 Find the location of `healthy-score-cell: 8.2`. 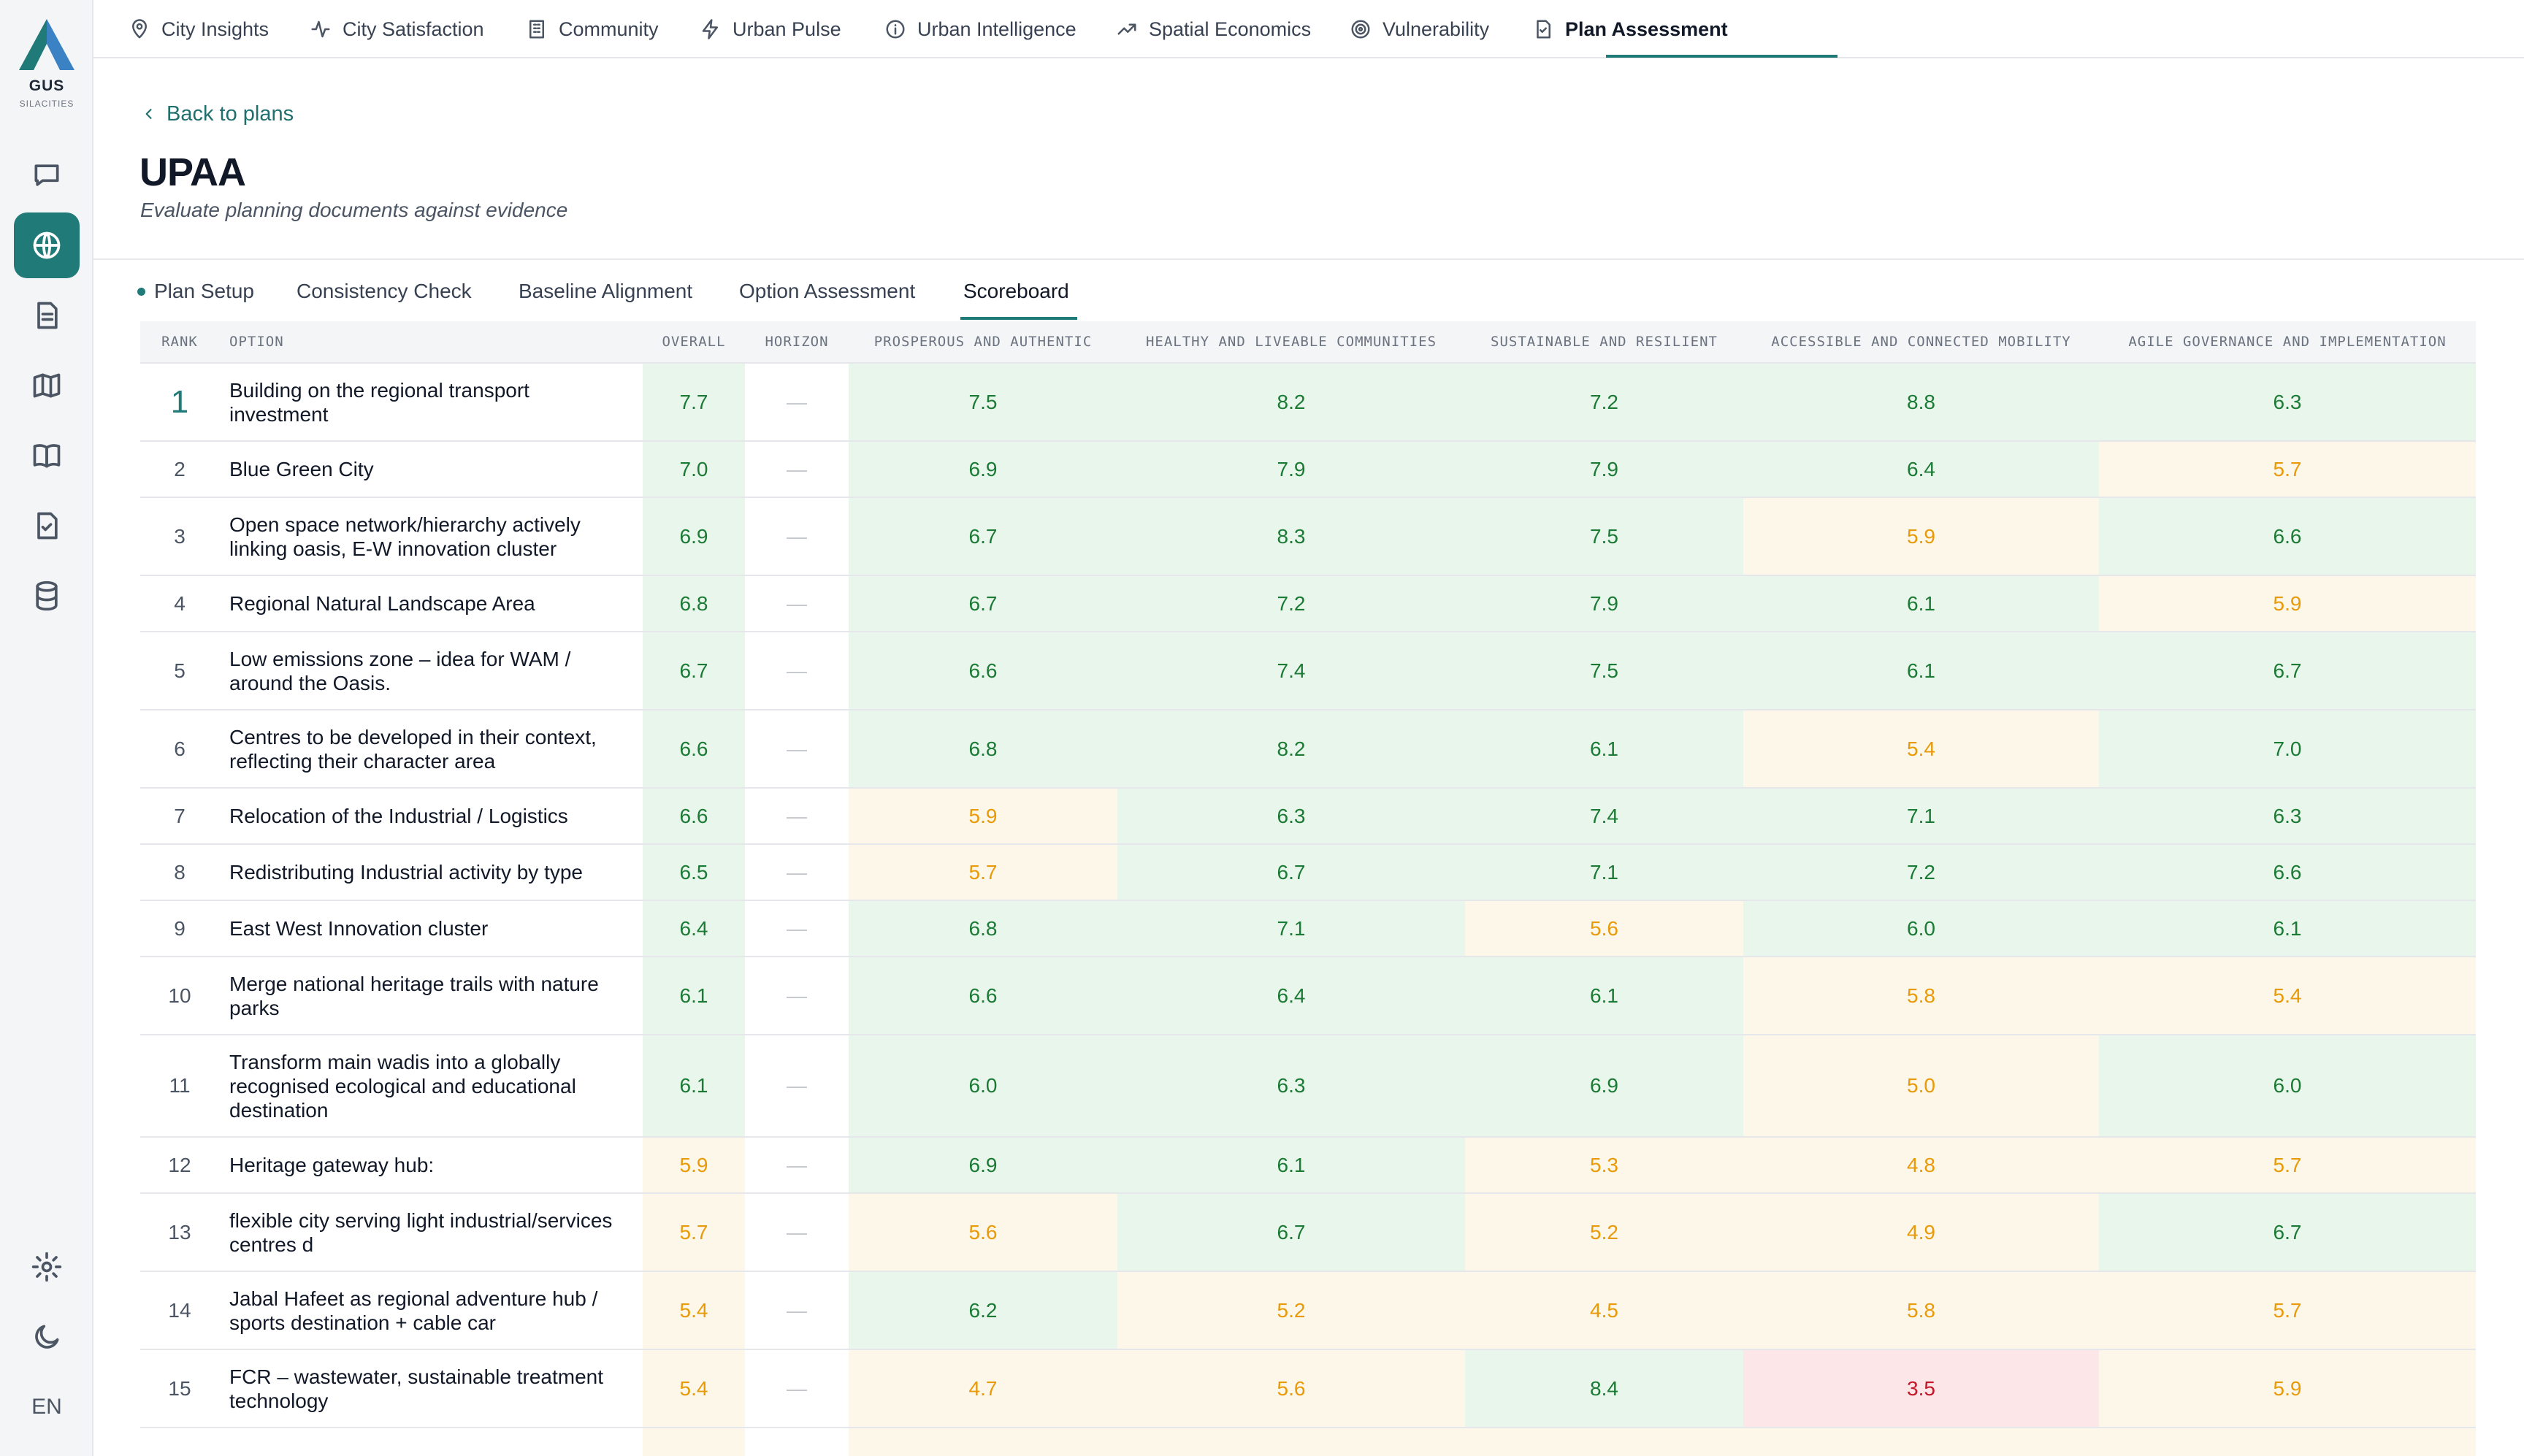

healthy-score-cell: 8.2 is located at coordinates (1291, 402).